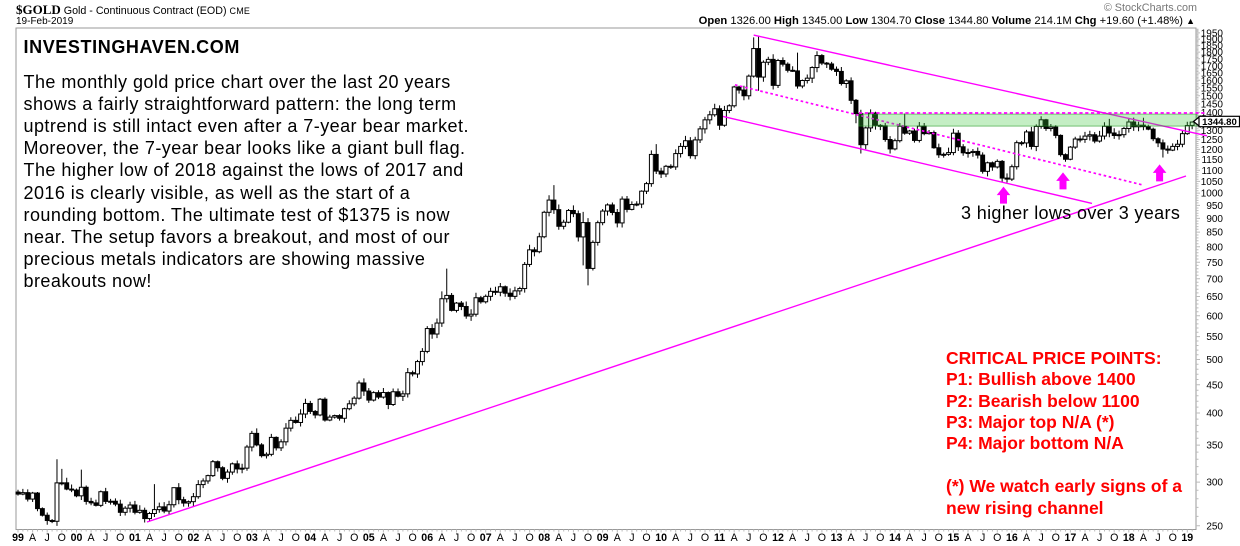 The height and width of the screenshot is (546, 1240). What do you see at coordinates (486, 538) in the screenshot?
I see `svg-text: 07` at bounding box center [486, 538].